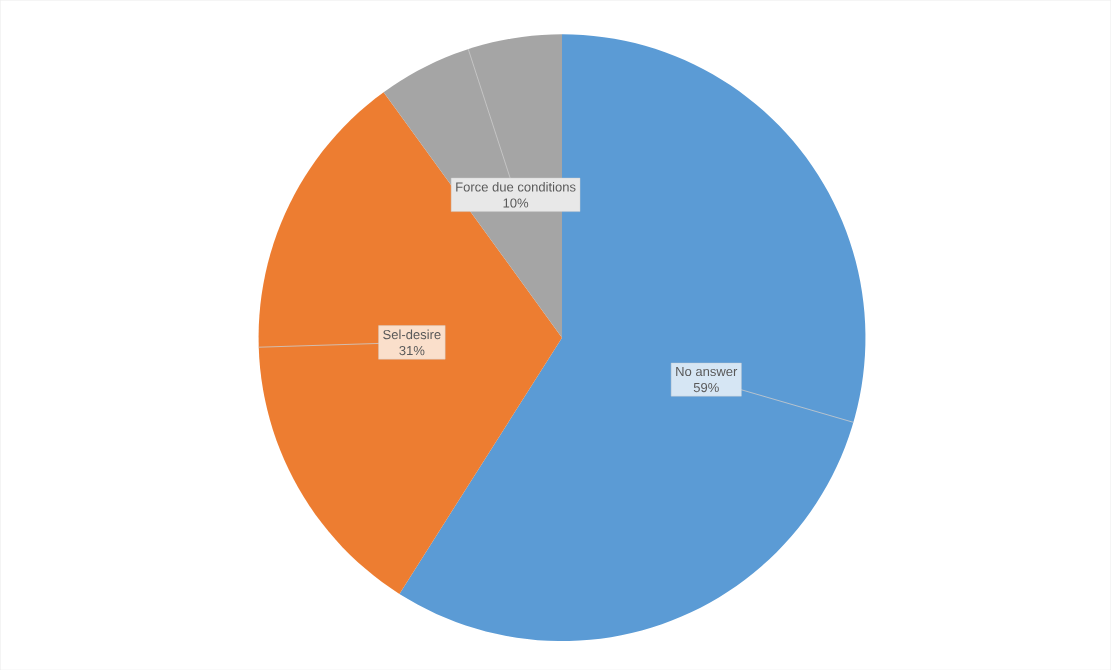  What do you see at coordinates (706, 387) in the screenshot?
I see `data-label: 59%` at bounding box center [706, 387].